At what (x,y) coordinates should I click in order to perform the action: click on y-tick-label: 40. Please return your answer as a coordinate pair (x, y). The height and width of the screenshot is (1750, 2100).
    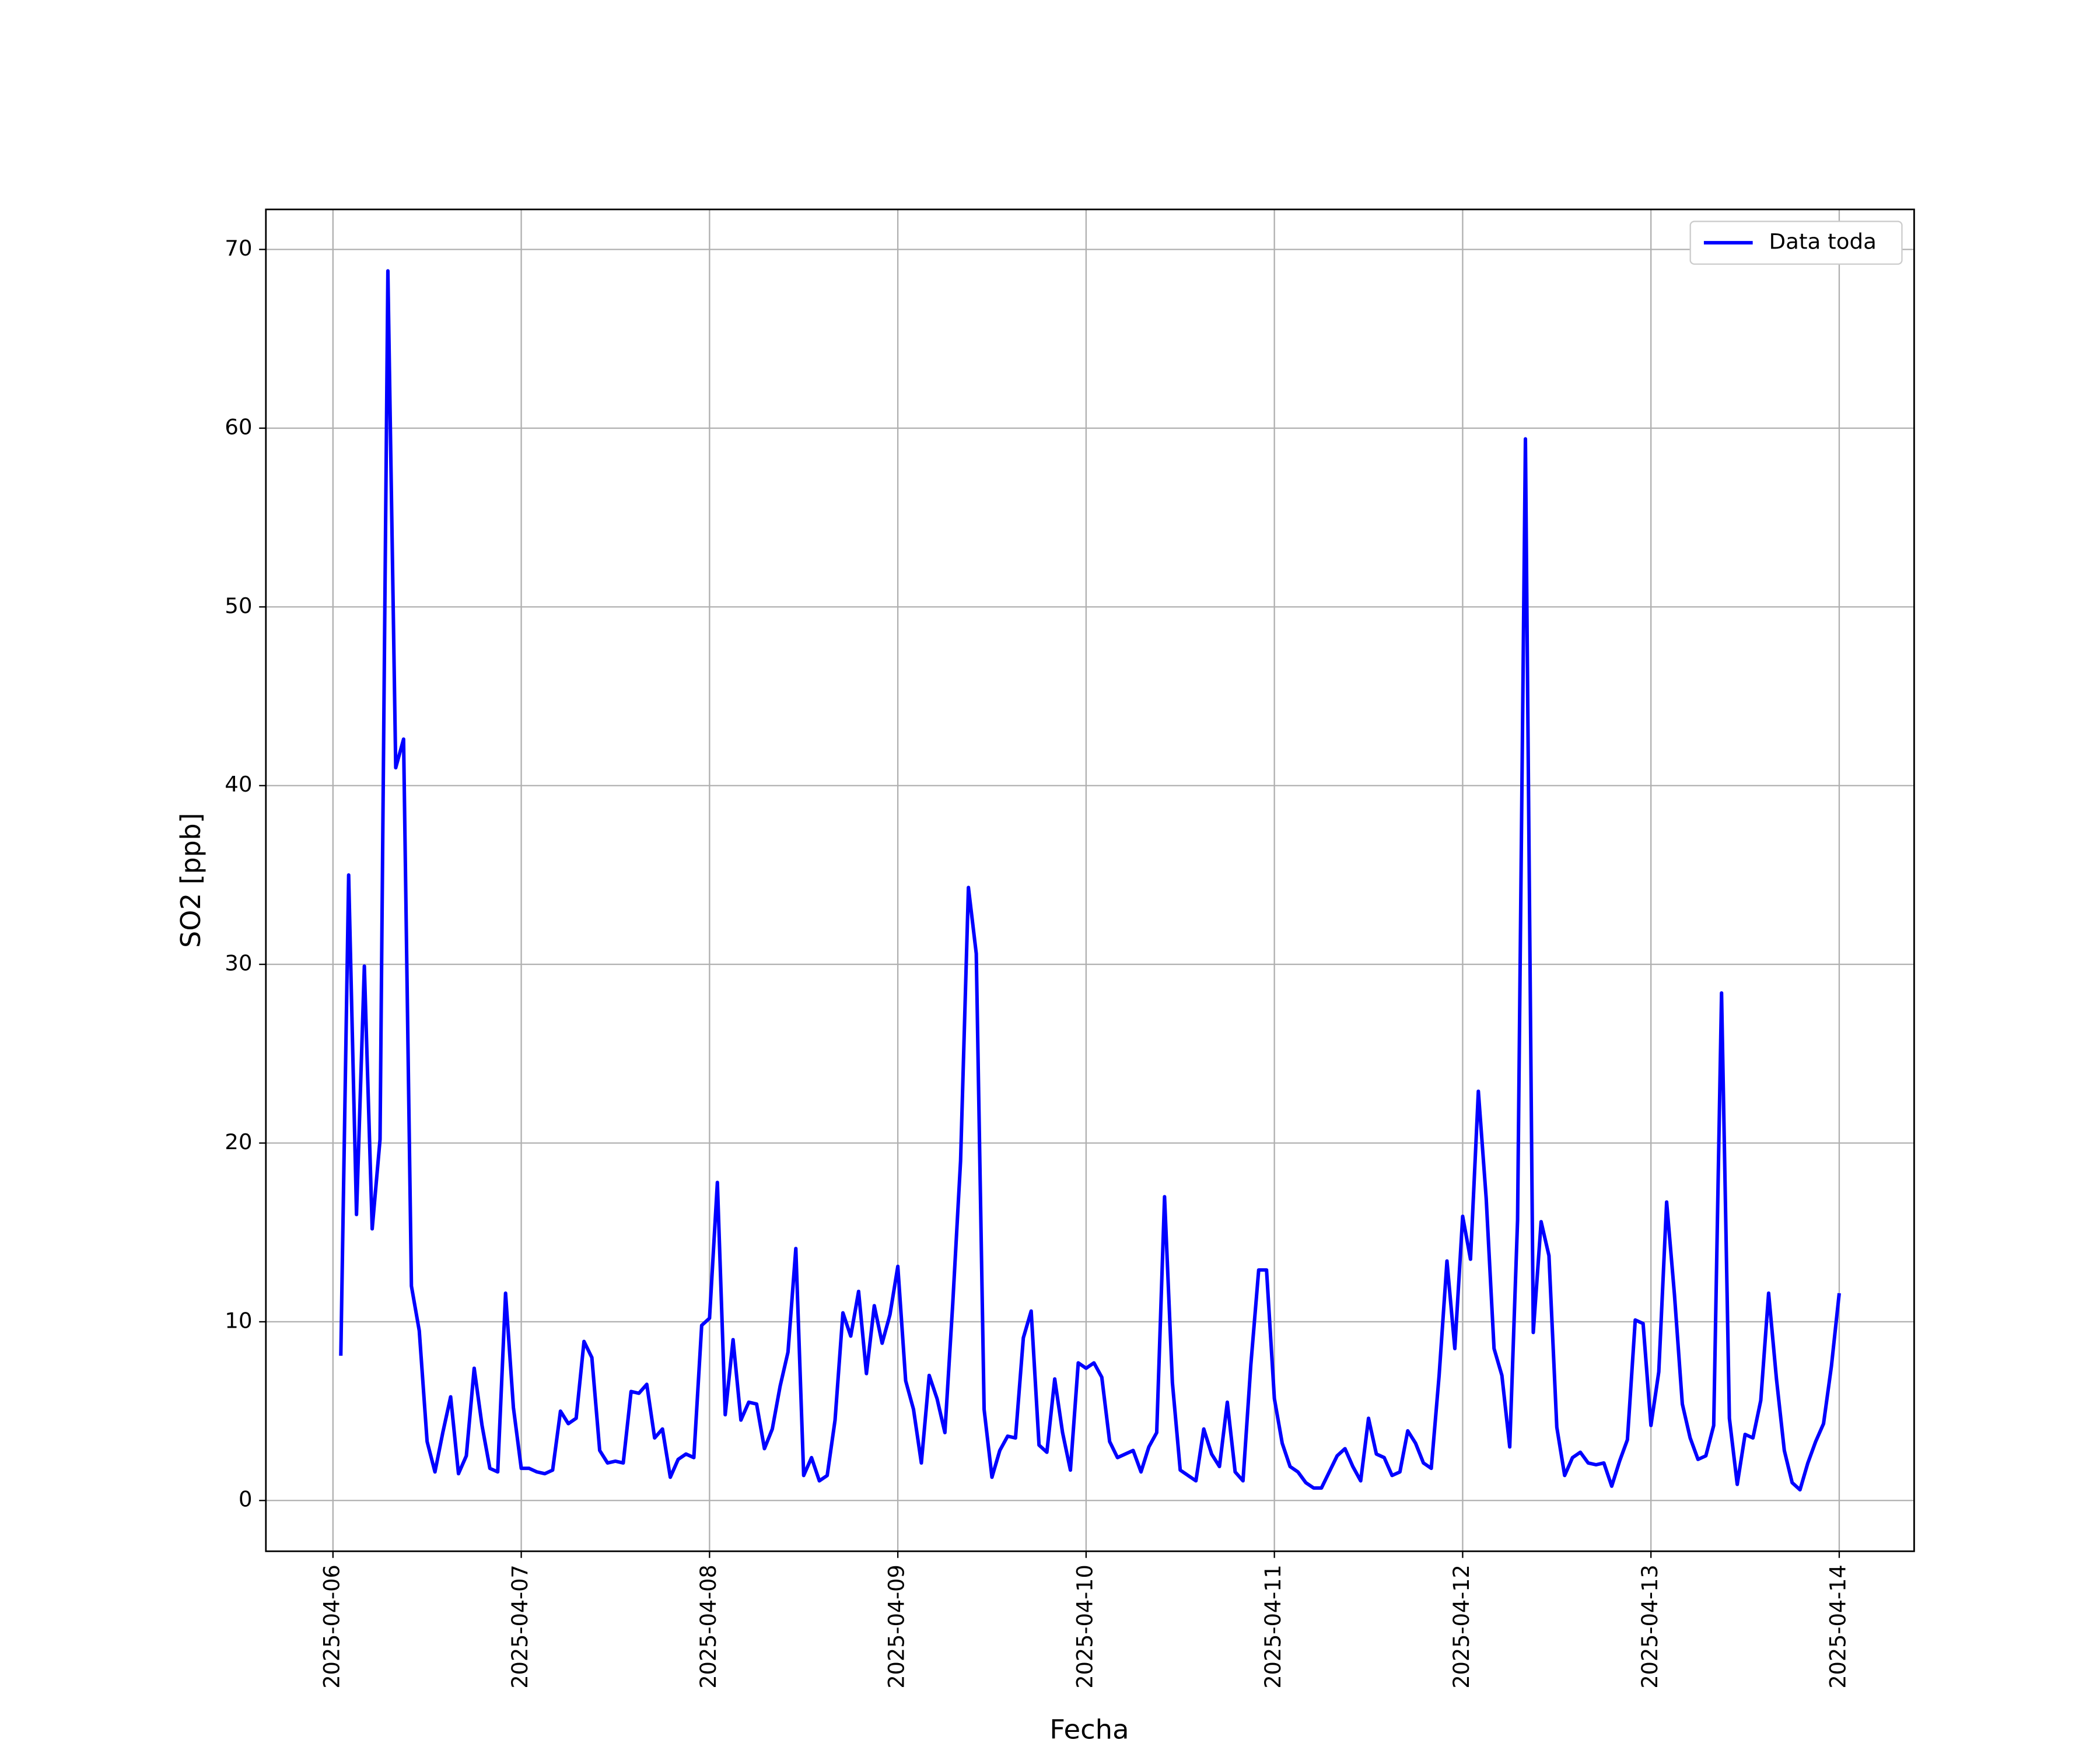
    Looking at the image, I should click on (238, 785).